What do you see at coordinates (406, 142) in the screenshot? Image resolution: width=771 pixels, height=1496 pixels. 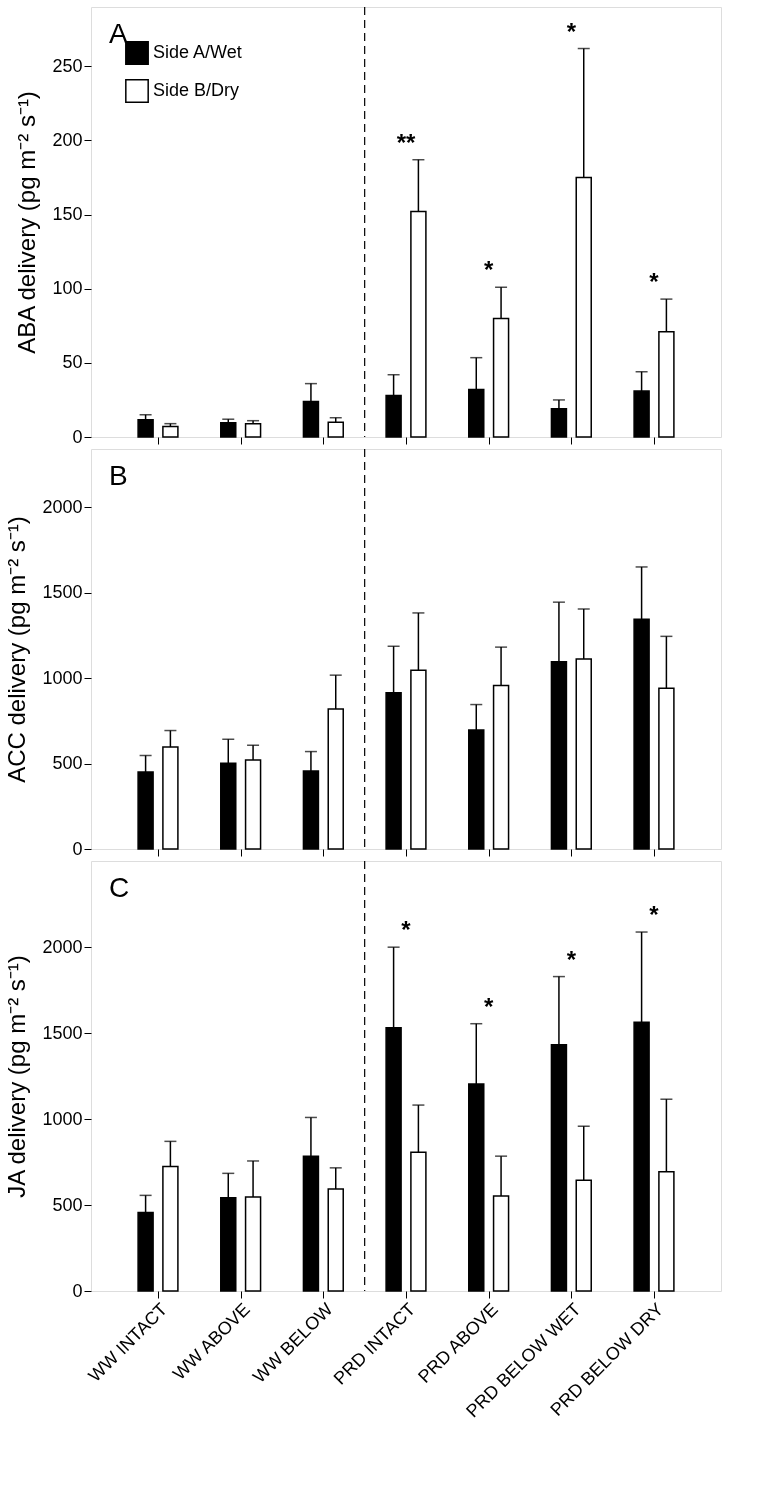 I see `annotation: **` at bounding box center [406, 142].